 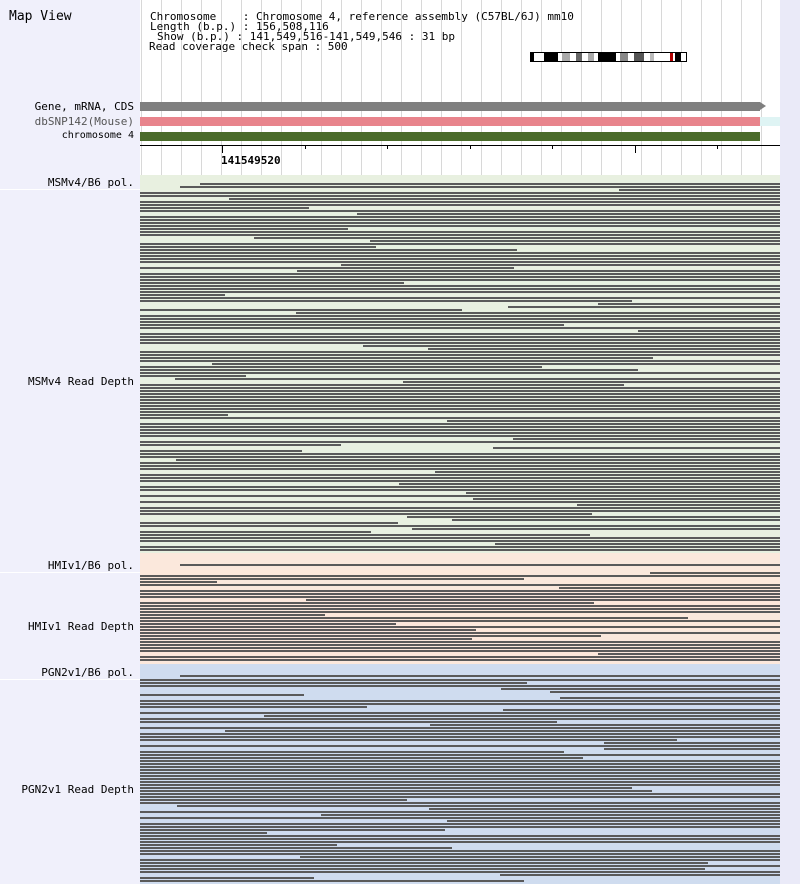 I want to click on msm-pol-label: MSMv4/B6 pol., so click(x=90, y=182).